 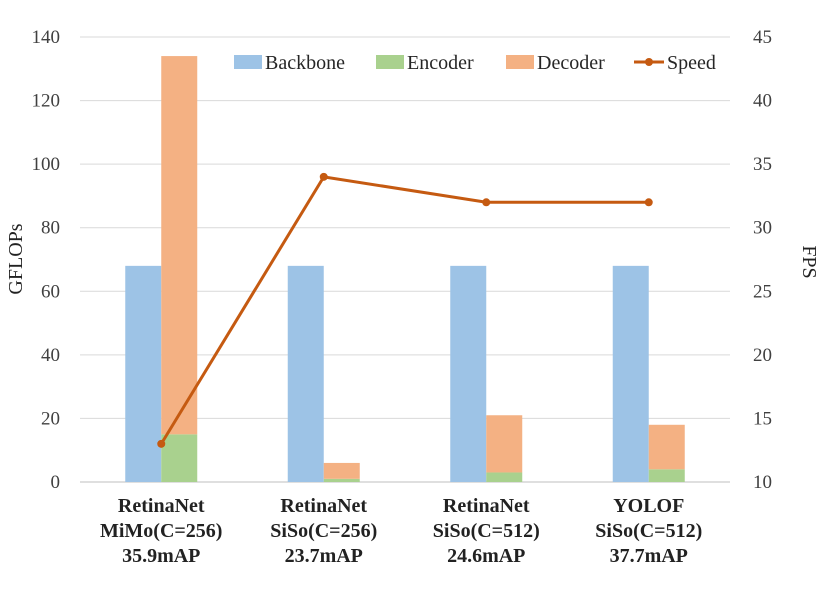 I want to click on legend-swatch-backbone, so click(x=248, y=62).